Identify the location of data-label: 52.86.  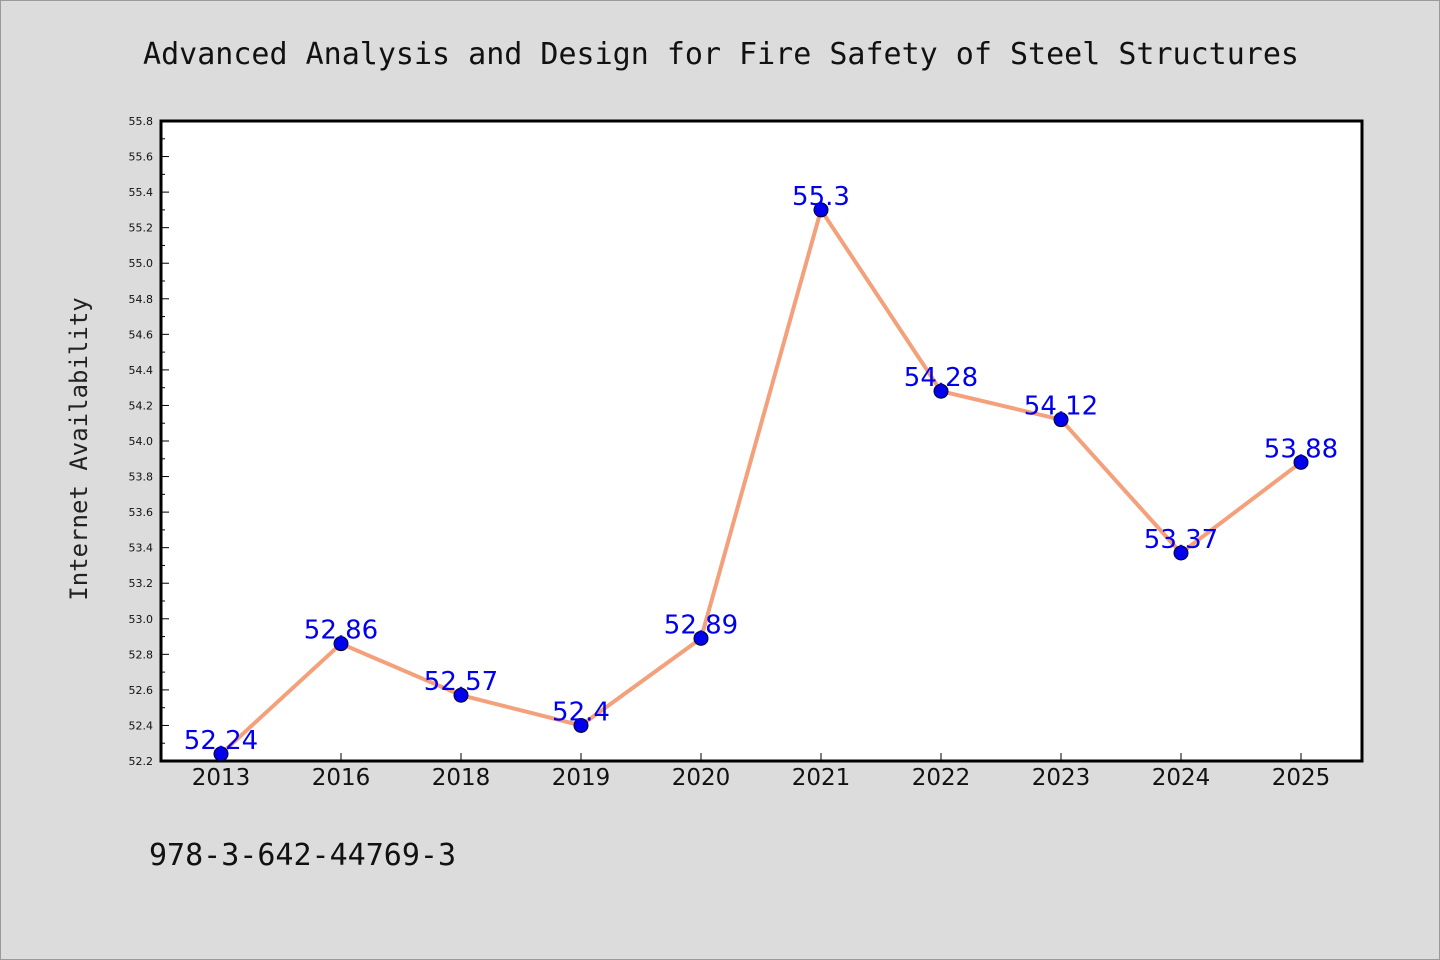
(341, 631).